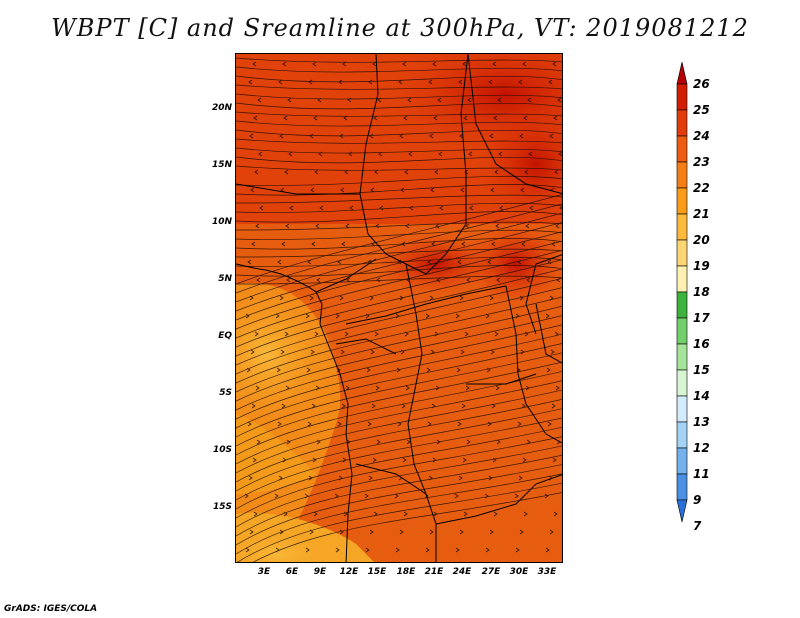 This screenshot has height=618, width=800. I want to click on lon-label-3e: 3E, so click(264, 572).